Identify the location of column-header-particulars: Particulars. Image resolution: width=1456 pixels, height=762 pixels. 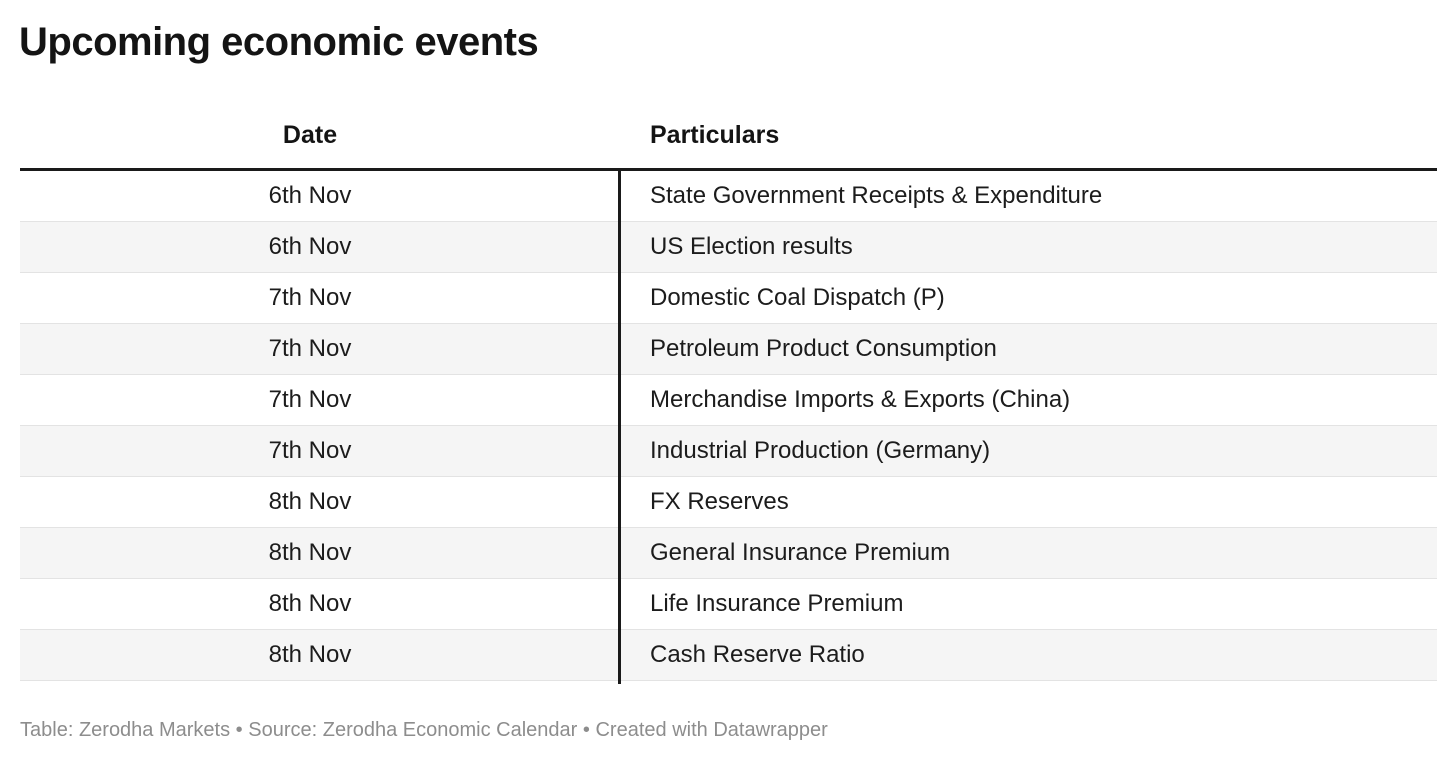
(715, 135).